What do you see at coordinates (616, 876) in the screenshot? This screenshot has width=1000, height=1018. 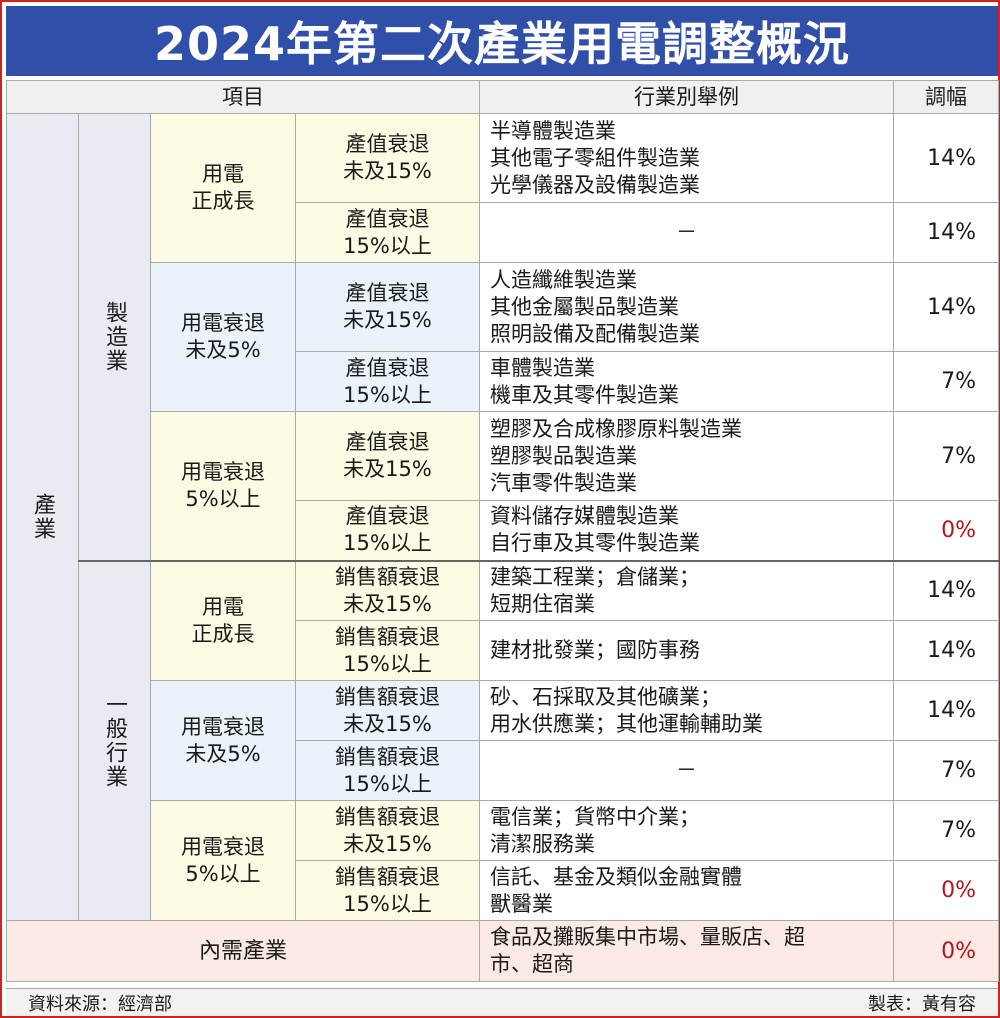 I see `example-industry: 信託、基金及類似金融實體` at bounding box center [616, 876].